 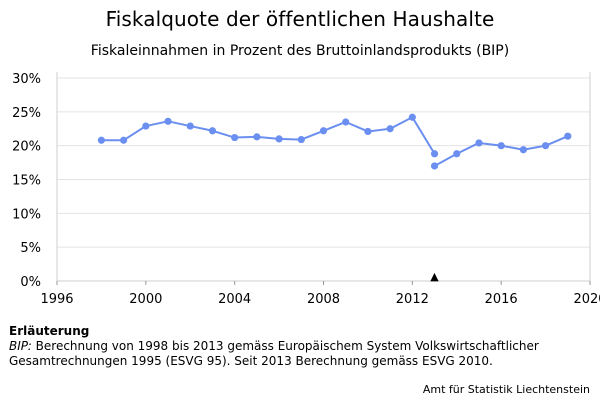 What do you see at coordinates (26, 113) in the screenshot?
I see `y-tick-label: 25%` at bounding box center [26, 113].